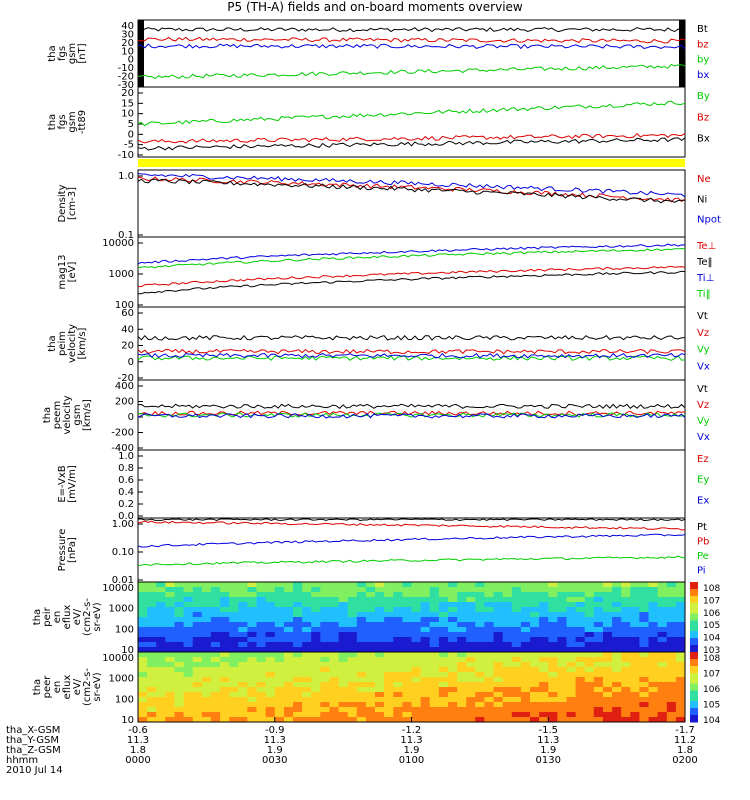  What do you see at coordinates (47, 687) in the screenshot?
I see `p10-ylabel: peer` at bounding box center [47, 687].